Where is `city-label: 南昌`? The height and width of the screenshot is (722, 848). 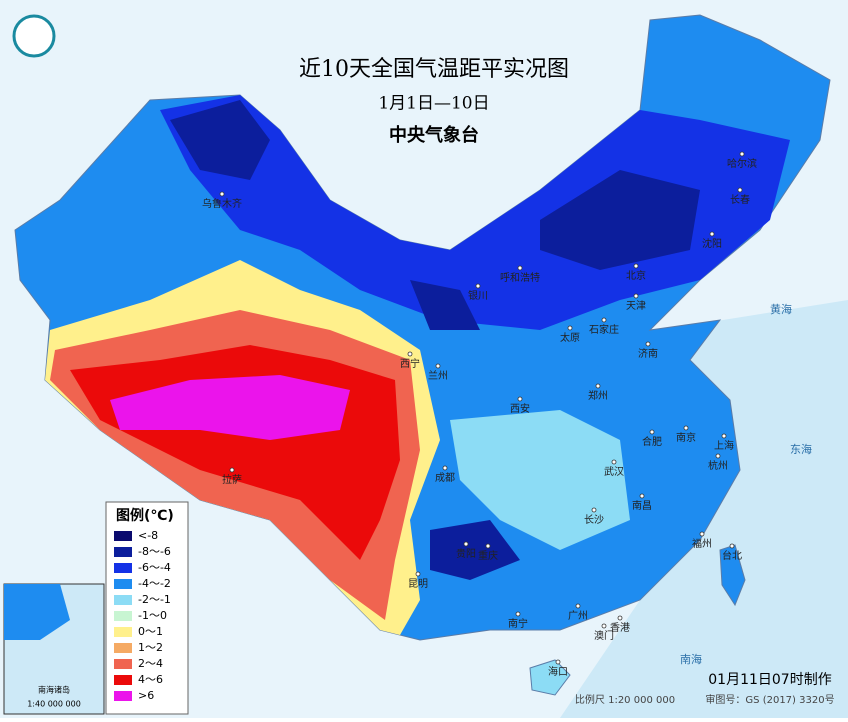 city-label: 南昌 is located at coordinates (642, 505).